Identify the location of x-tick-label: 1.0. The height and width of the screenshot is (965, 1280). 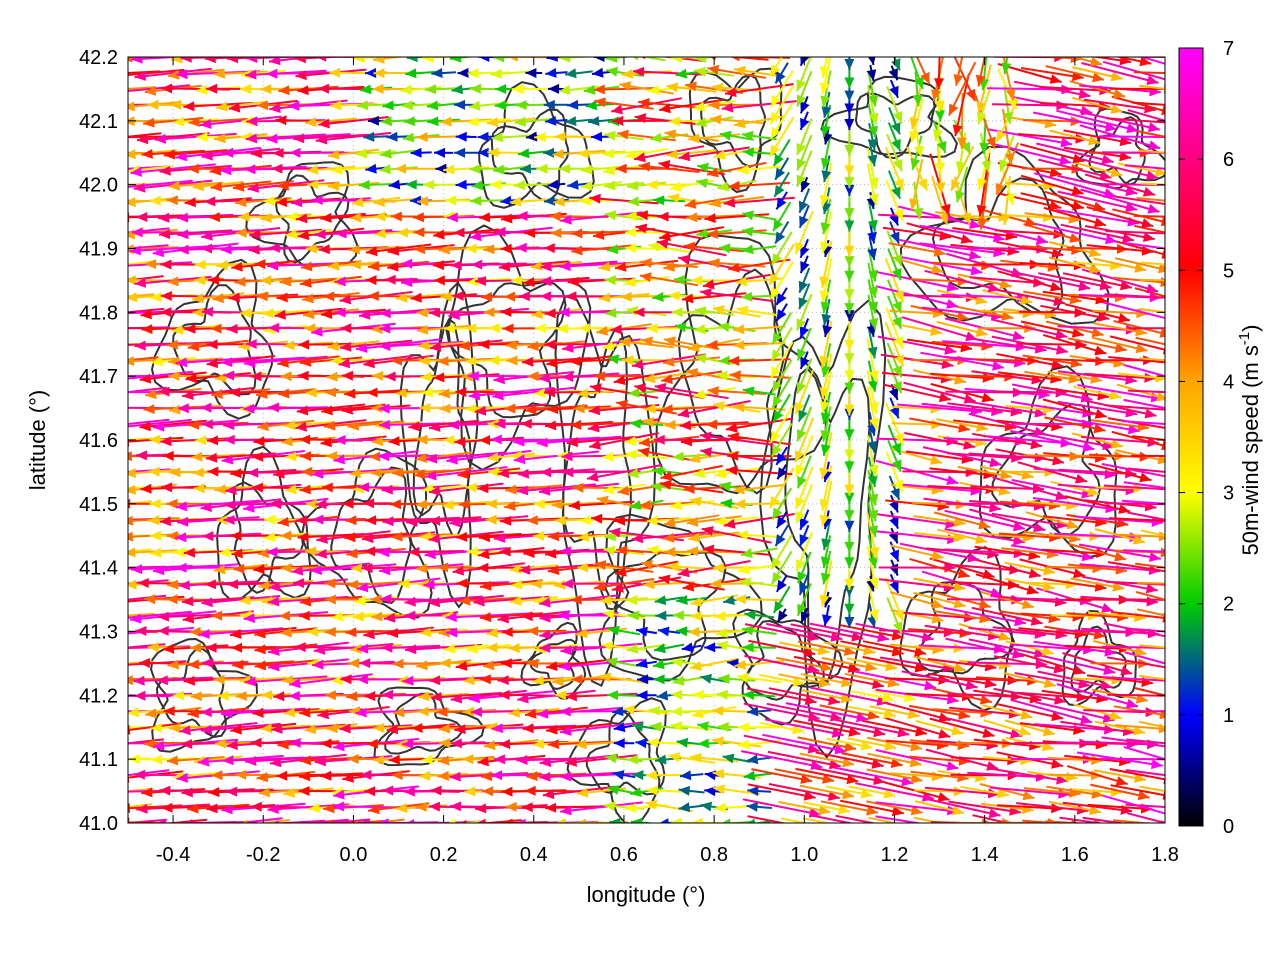
(804, 855).